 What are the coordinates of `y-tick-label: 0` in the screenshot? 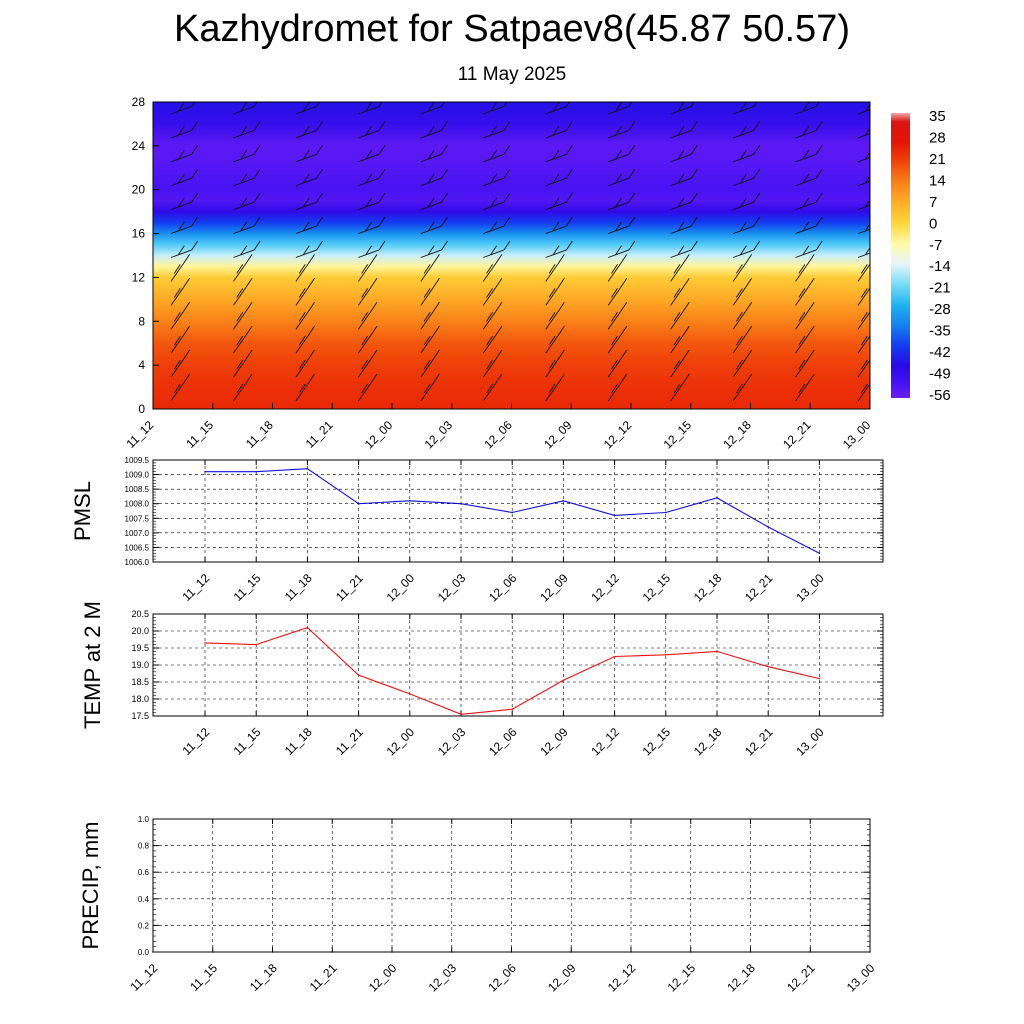 It's located at (141, 409).